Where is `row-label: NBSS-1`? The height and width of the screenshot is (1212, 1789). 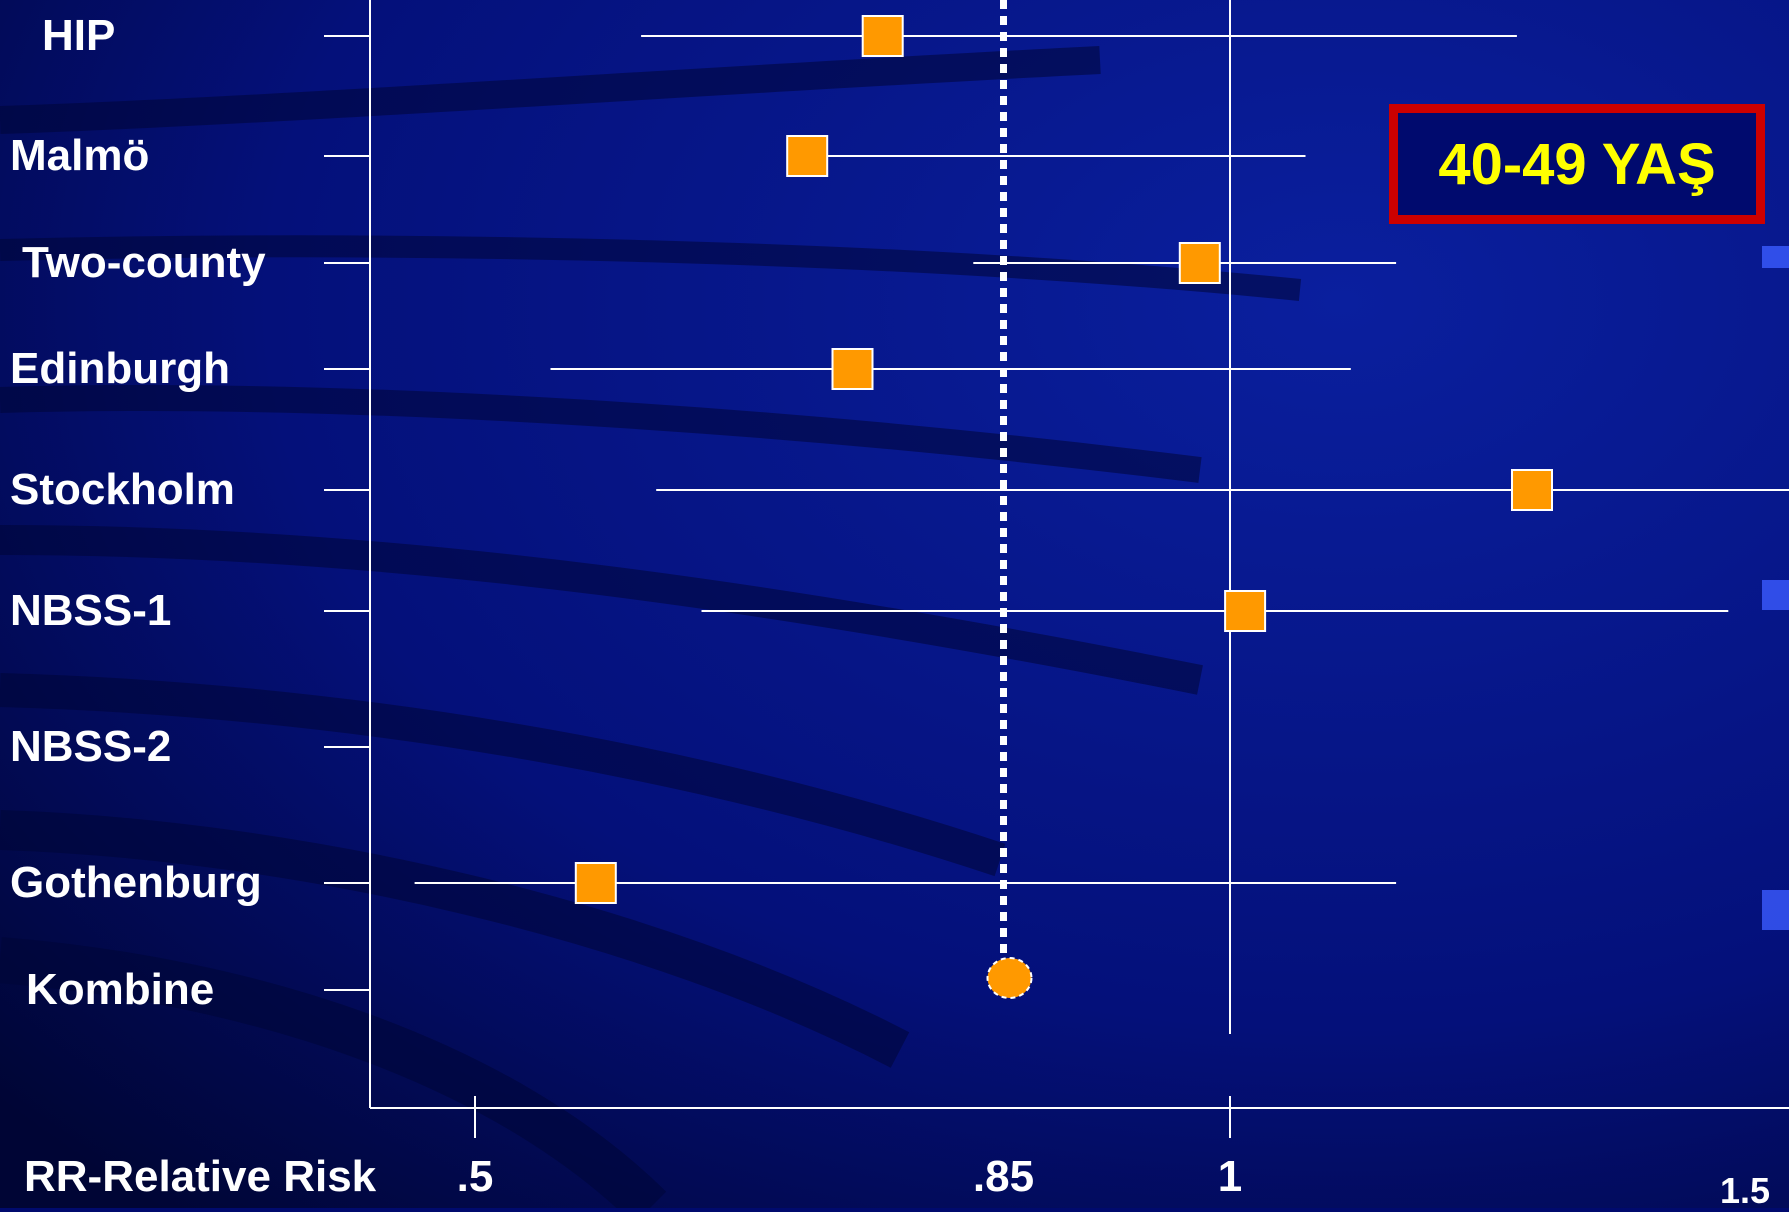
row-label: NBSS-1 is located at coordinates (91, 610).